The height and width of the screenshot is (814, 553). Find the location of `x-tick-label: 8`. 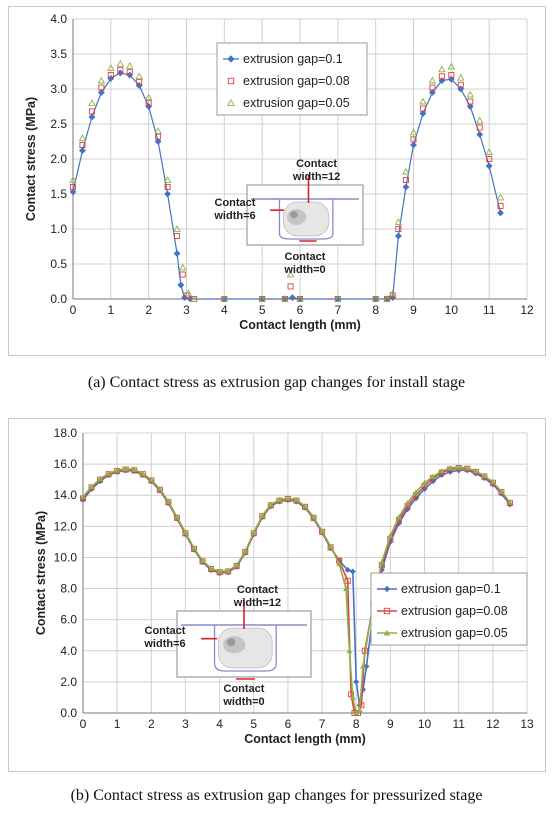

x-tick-label: 8 is located at coordinates (375, 310).